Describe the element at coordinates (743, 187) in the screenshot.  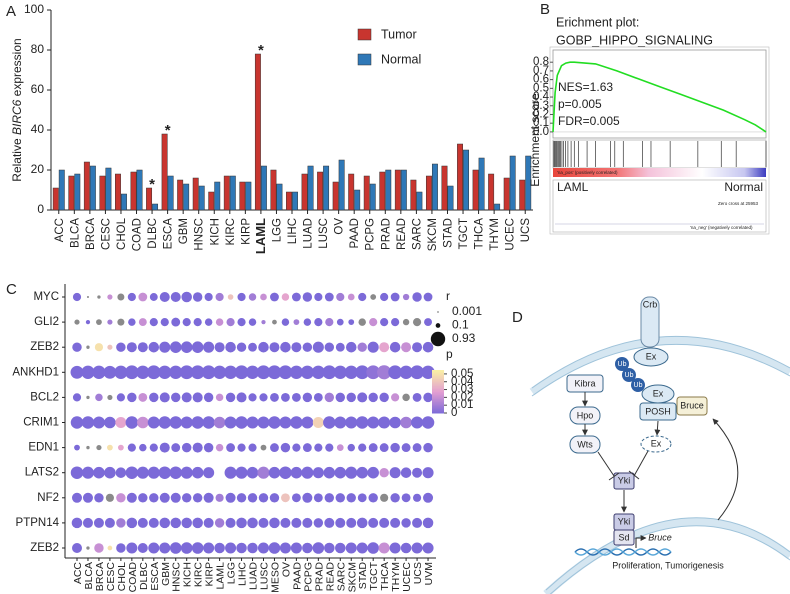
I see `group-label: Normal` at that location.